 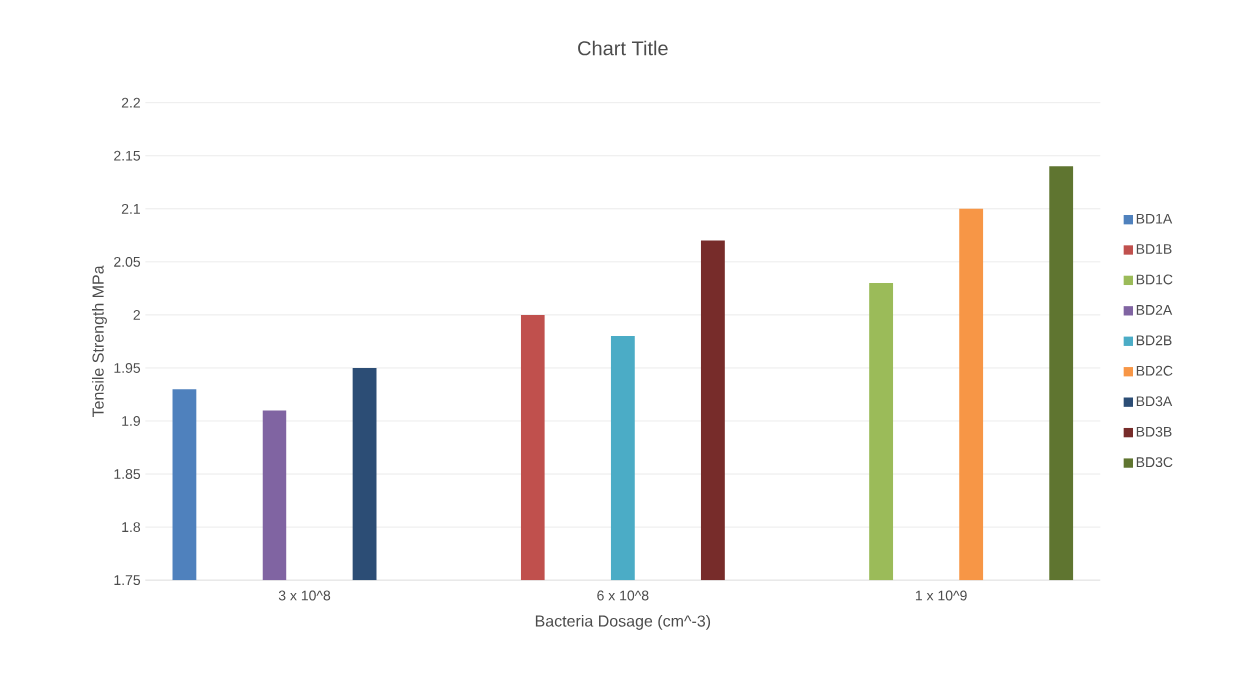 I want to click on legend-label: BD2B, so click(x=1154, y=340).